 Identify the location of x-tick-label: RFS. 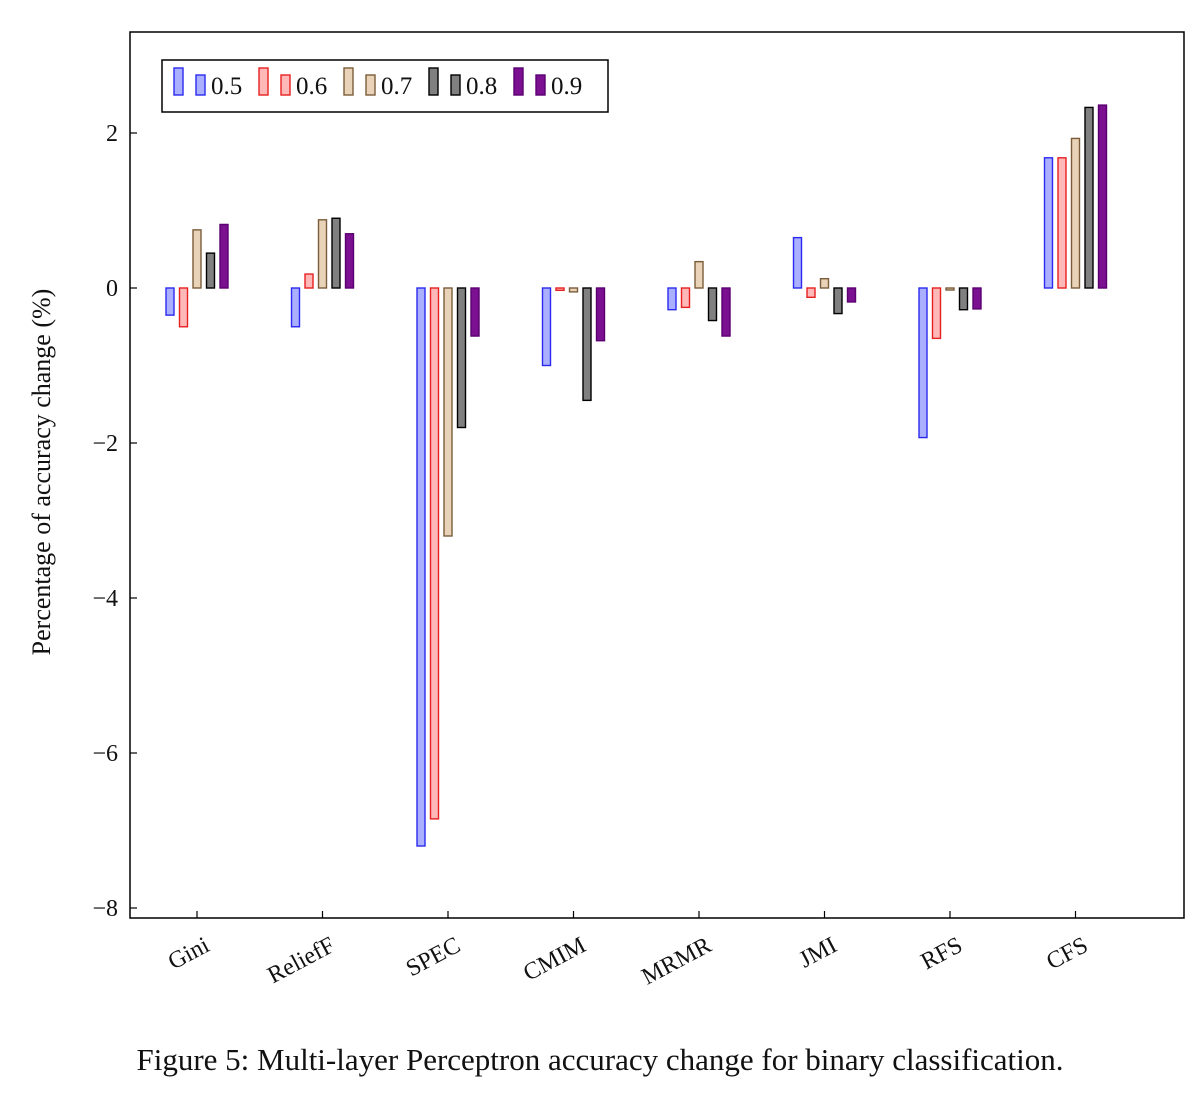
(942, 953).